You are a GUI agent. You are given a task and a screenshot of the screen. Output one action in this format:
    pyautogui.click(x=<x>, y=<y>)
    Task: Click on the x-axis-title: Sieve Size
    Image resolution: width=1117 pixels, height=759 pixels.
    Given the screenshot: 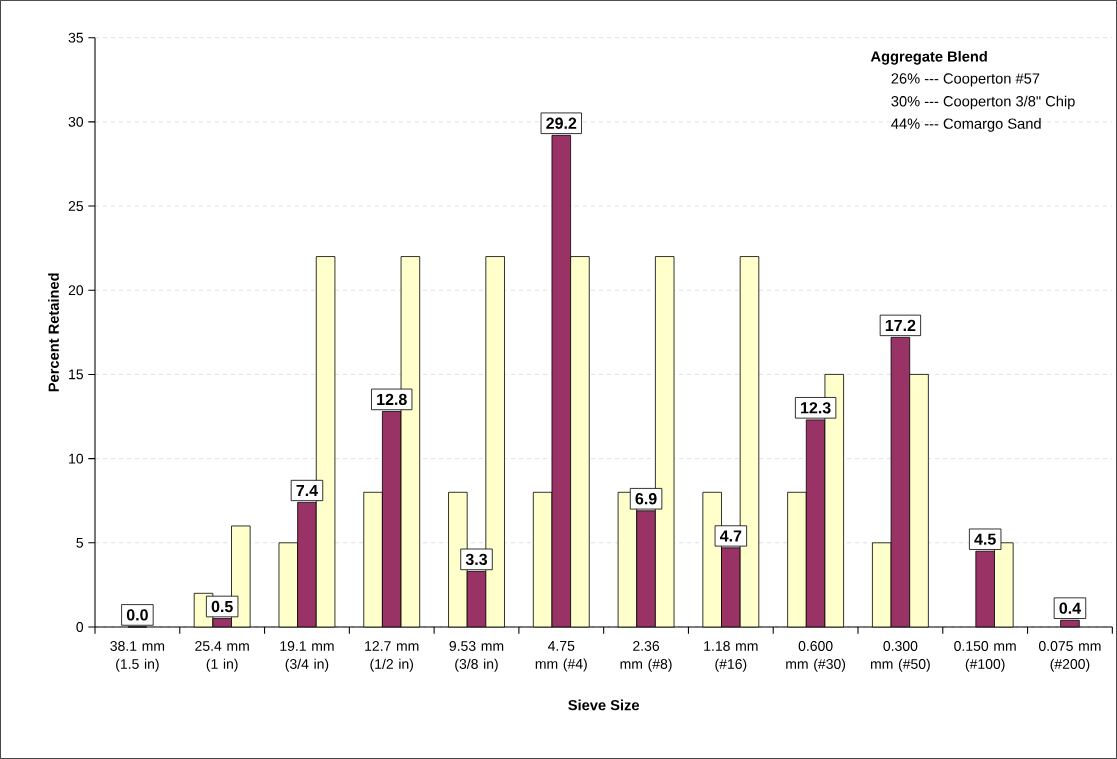 What is the action you would take?
    pyautogui.click(x=604, y=705)
    